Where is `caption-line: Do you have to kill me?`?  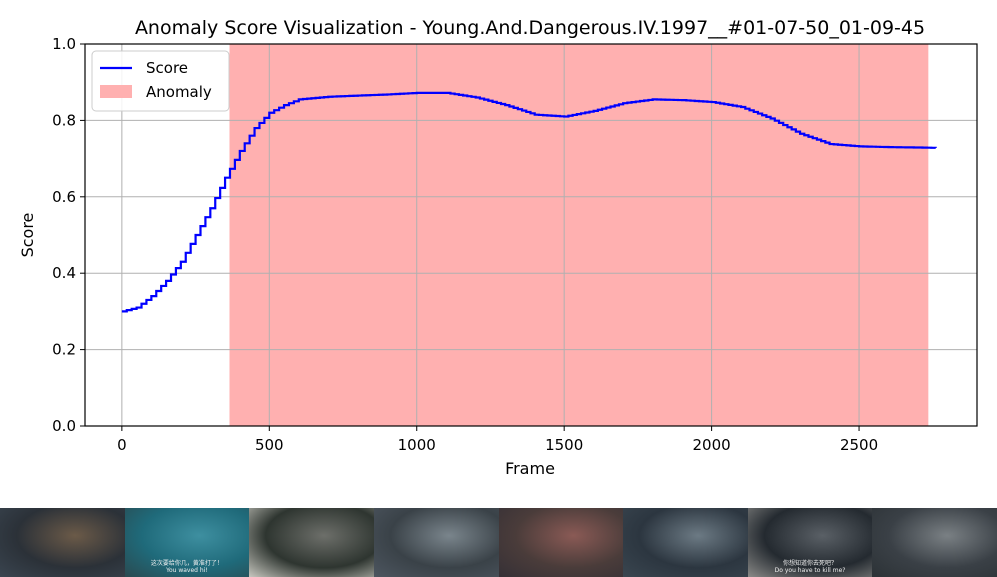 caption-line: Do you have to kill me? is located at coordinates (810, 570).